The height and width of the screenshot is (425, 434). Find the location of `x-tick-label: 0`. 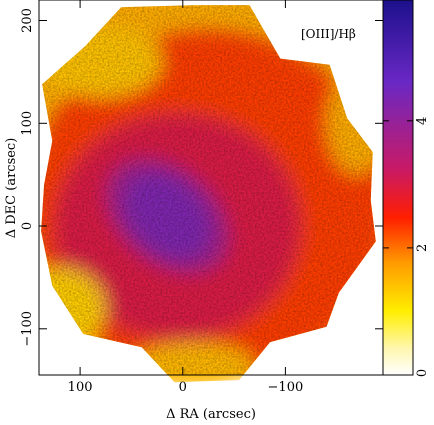

x-tick-label: 0 is located at coordinates (183, 387).